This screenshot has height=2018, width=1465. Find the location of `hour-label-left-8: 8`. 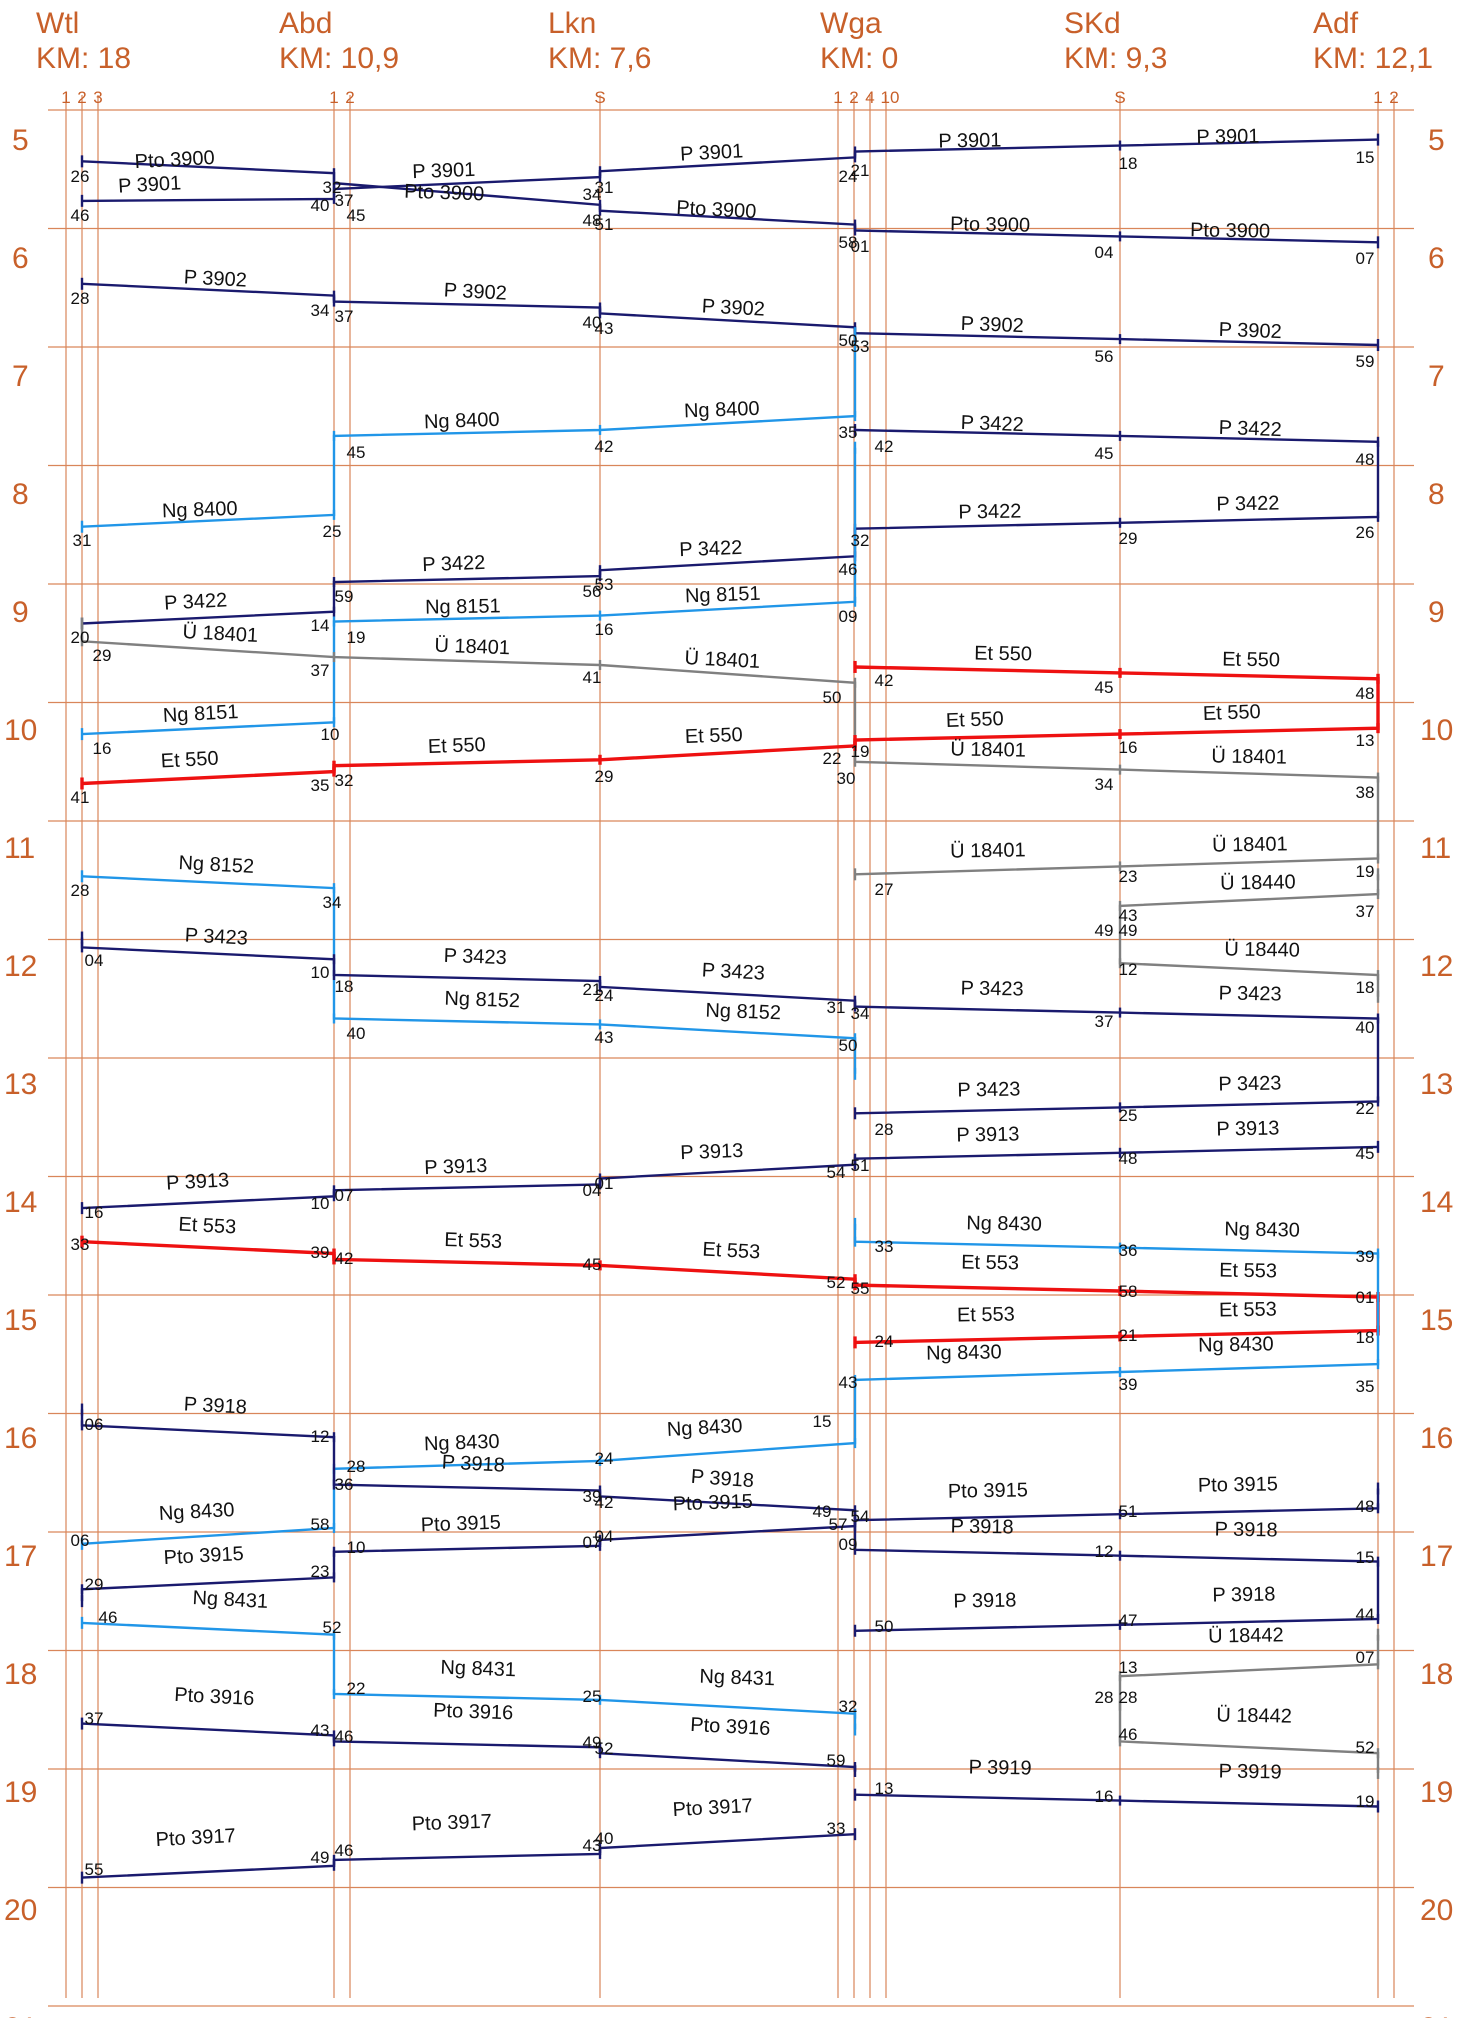

hour-label-left-8: 8 is located at coordinates (20, 494).